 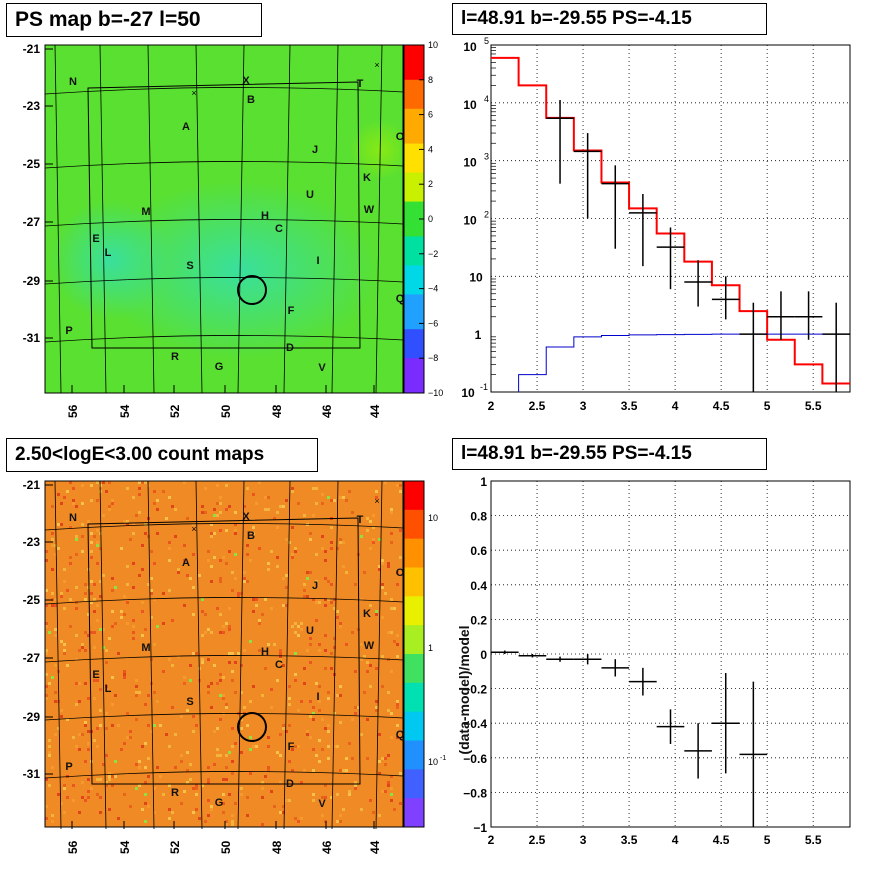 I want to click on ps-map-y-tick-label: -27, so click(x=32, y=222).